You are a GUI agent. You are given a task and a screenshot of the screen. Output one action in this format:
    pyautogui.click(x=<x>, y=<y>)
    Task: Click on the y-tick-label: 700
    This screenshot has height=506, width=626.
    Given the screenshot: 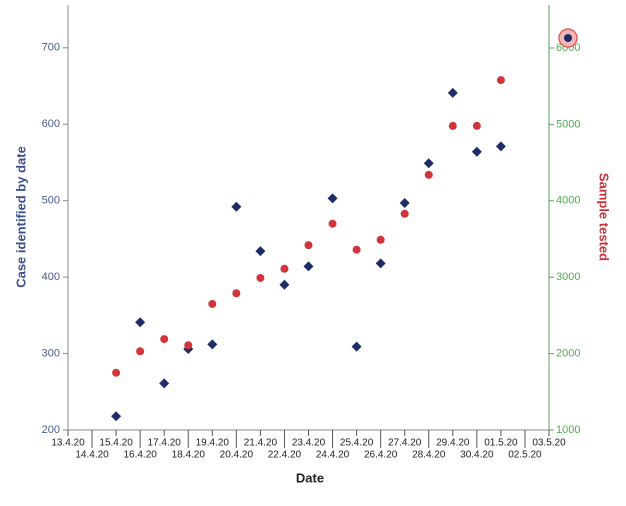 What is the action you would take?
    pyautogui.click(x=51, y=48)
    